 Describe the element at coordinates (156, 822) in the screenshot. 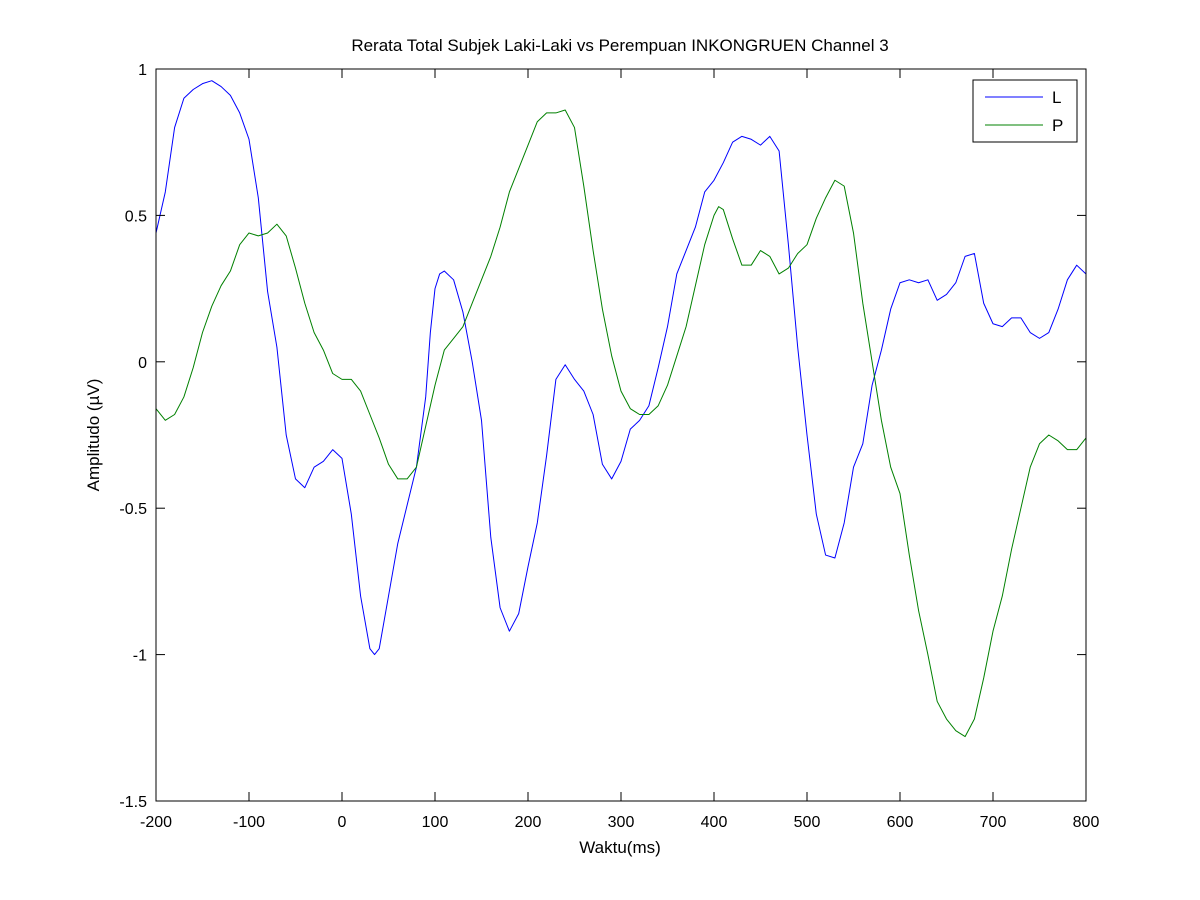

I see `x-tick-label: -200` at that location.